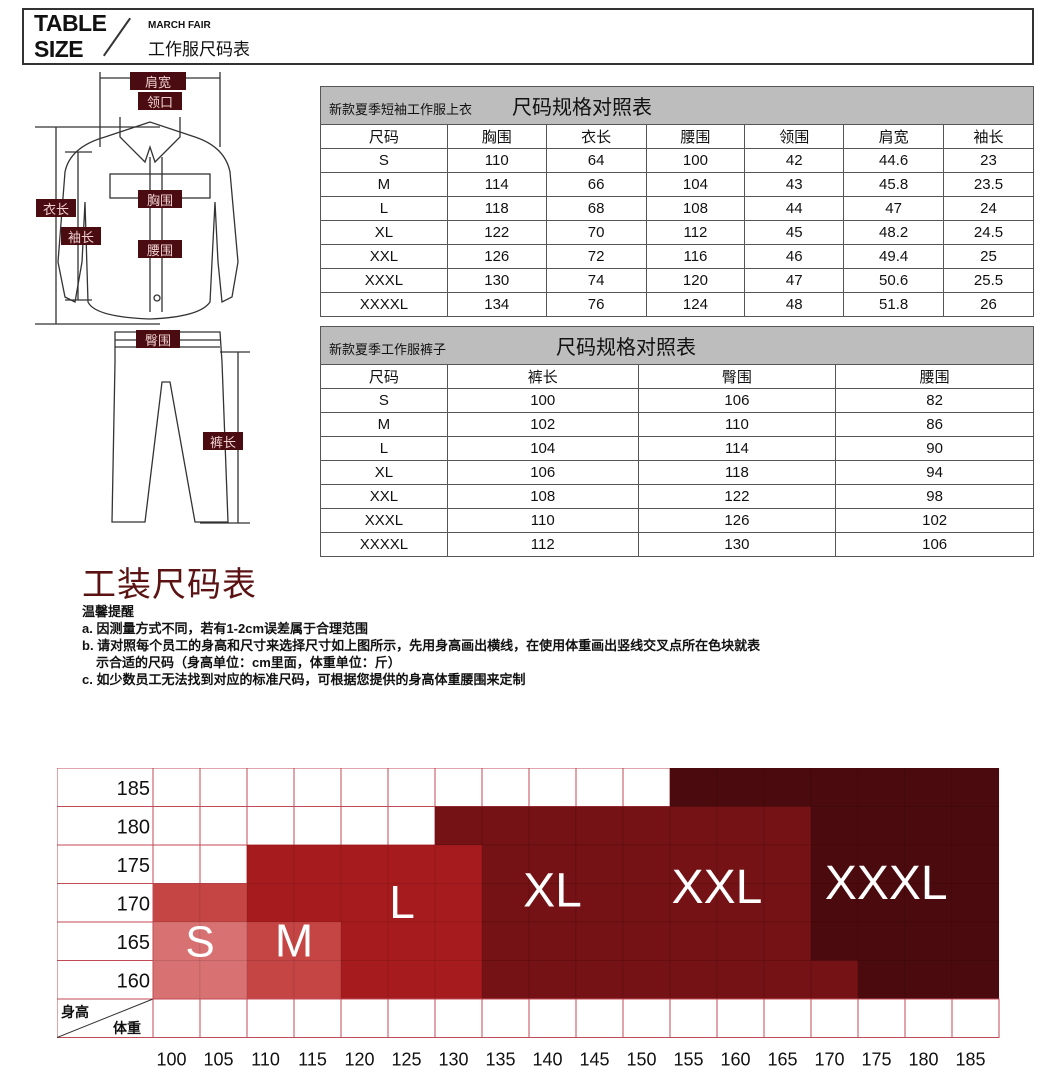  Describe the element at coordinates (596, 136) in the screenshot. I see `table-cell: 衣长` at that location.